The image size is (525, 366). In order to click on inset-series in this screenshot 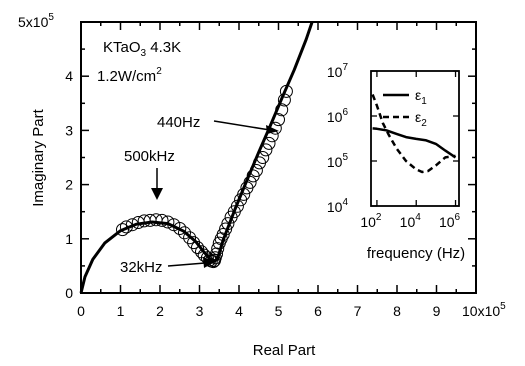, I will do `click(414, 134)`.